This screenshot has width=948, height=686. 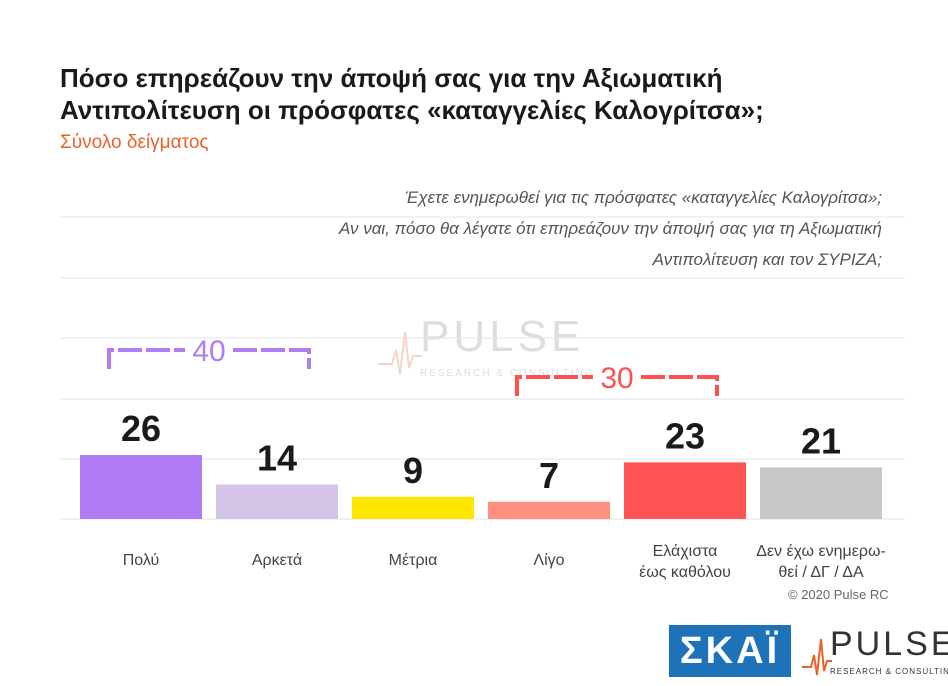 I want to click on category-label-6: Δεν έχω ενημερω-θεί / ΔΓ / ΔΑ, so click(x=821, y=562).